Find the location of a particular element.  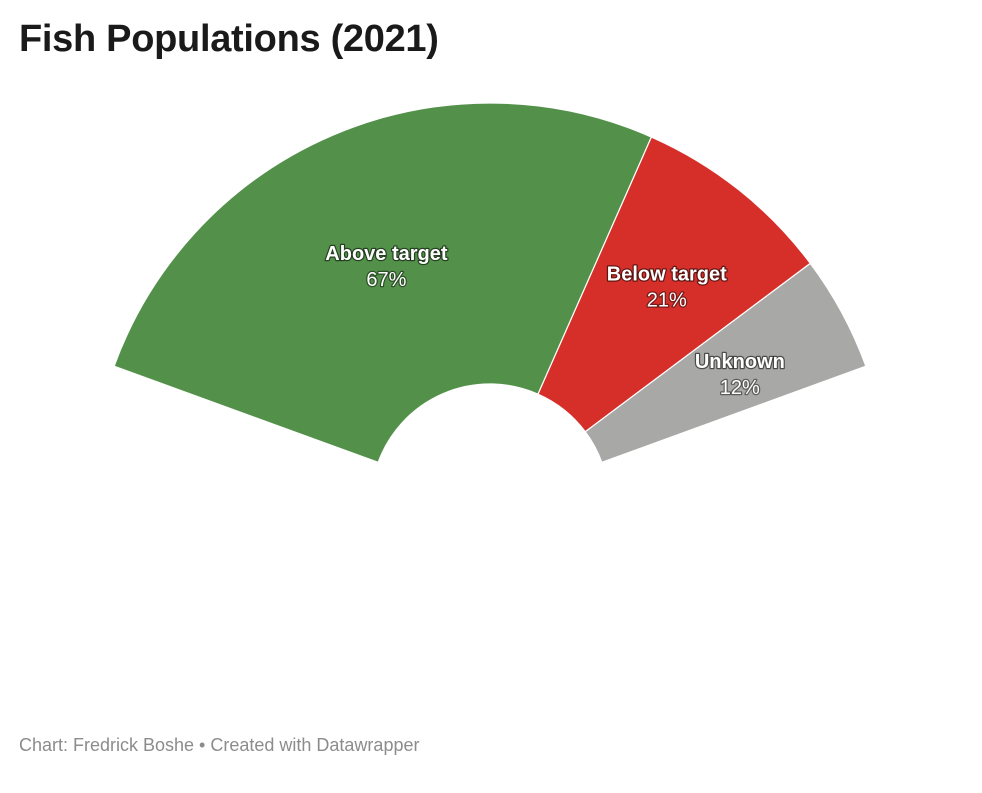

slice-below-target is located at coordinates (674, 284).